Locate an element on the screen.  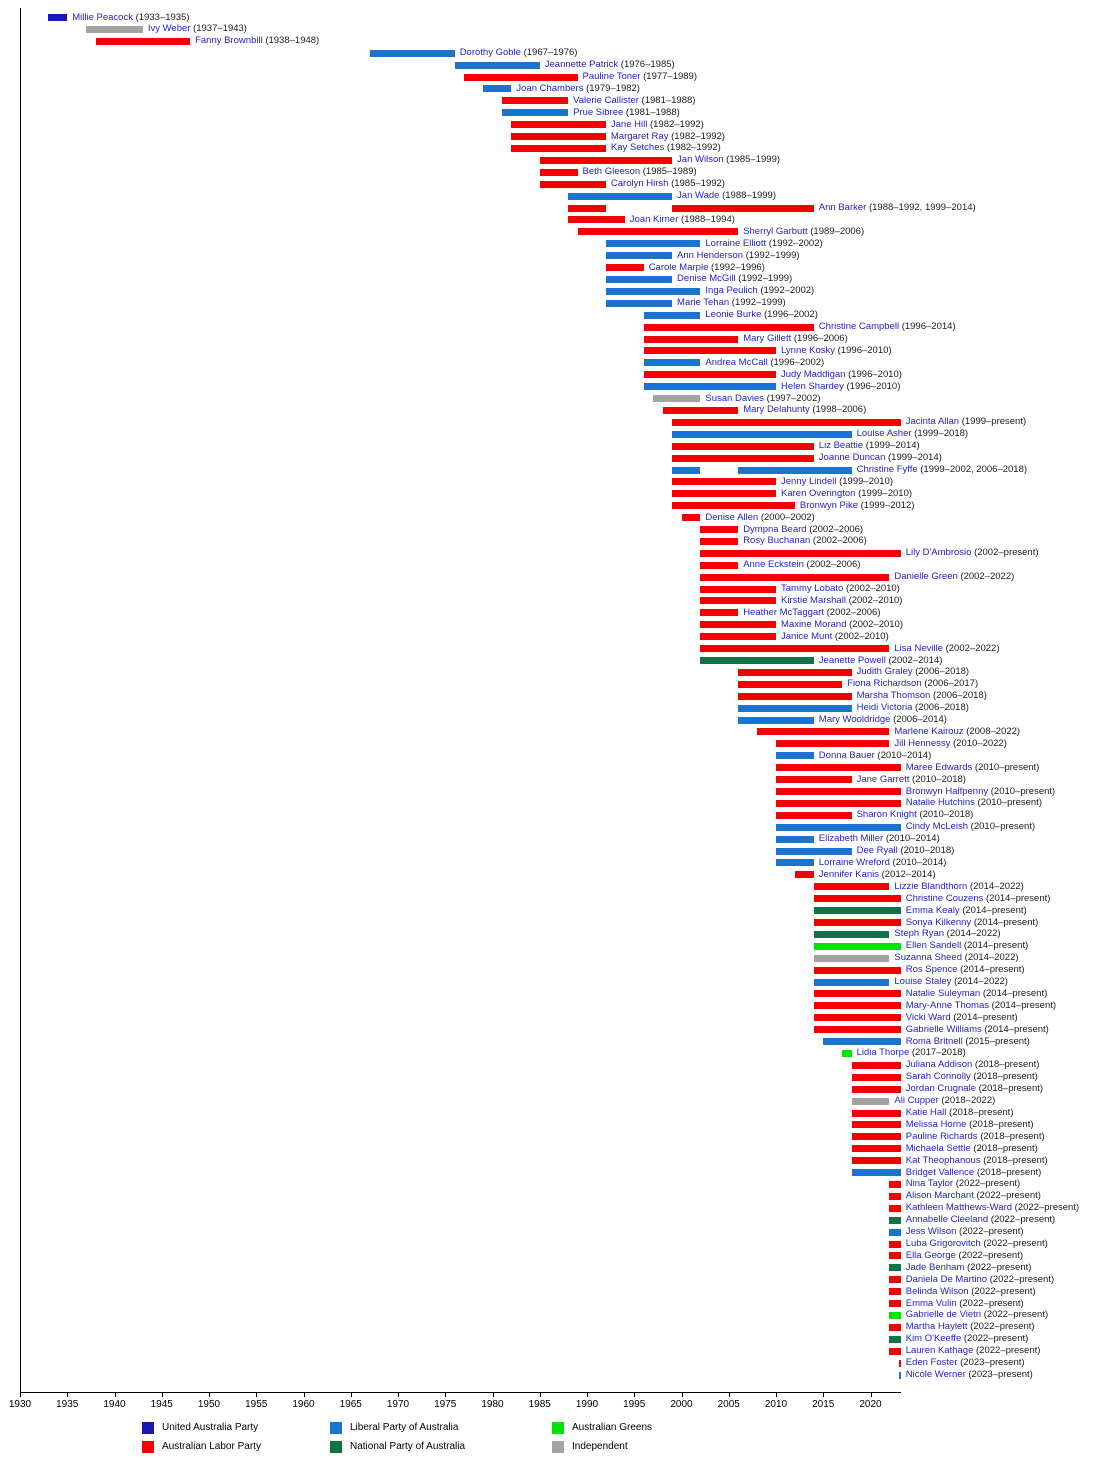
member-name-link: Nicole Werner is located at coordinates (935, 1374).